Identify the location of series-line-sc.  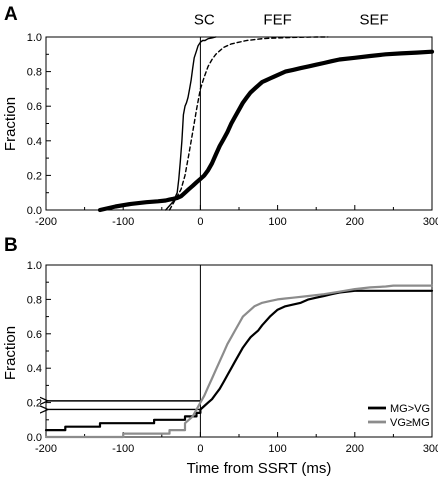
(190, 123).